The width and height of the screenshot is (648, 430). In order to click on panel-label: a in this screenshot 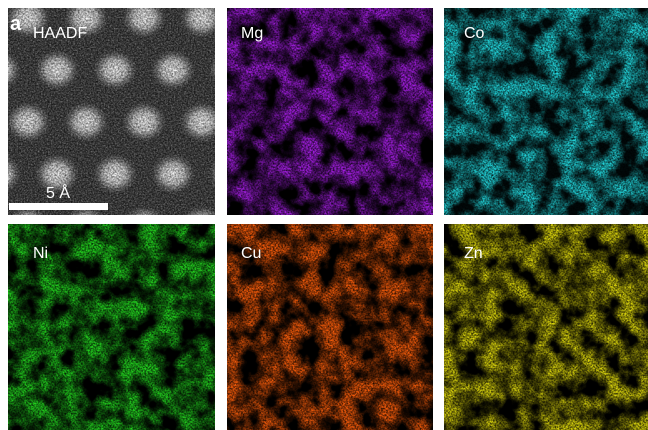, I will do `click(16, 24)`.